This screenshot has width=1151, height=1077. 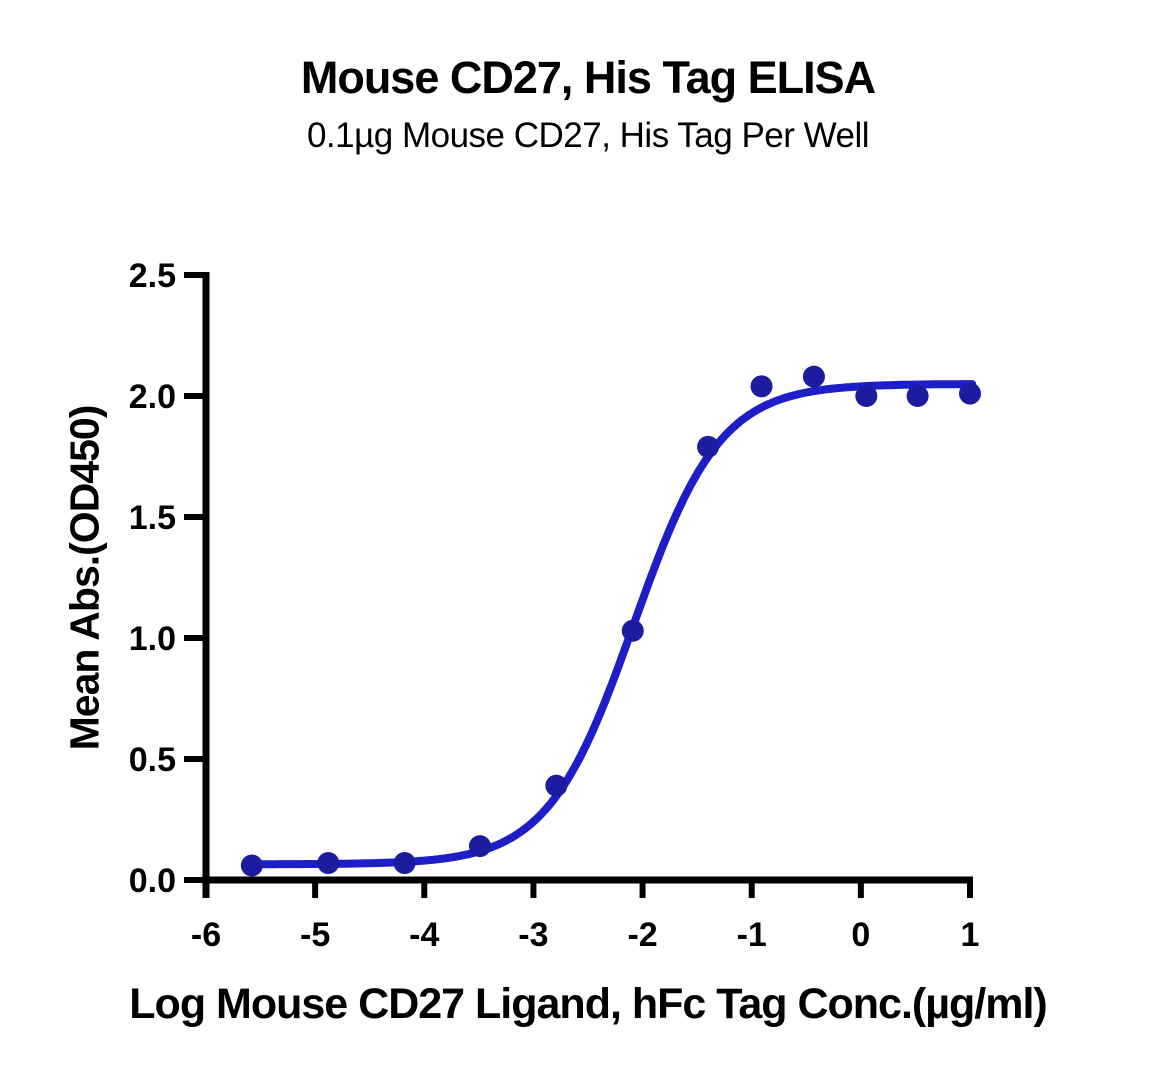 I want to click on x-tick-label: 0, so click(x=860, y=935).